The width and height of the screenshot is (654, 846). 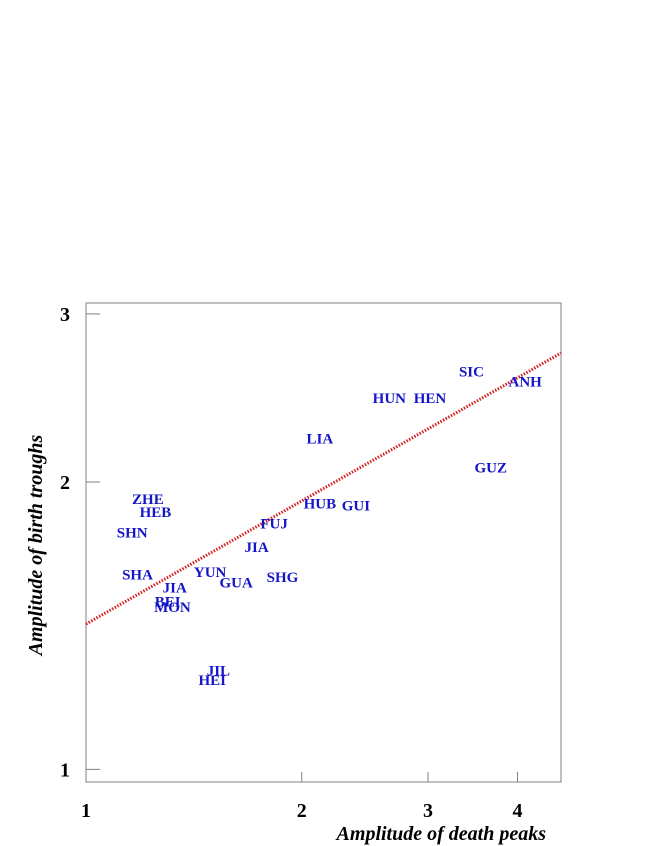 What do you see at coordinates (283, 578) in the screenshot?
I see `point-label-shg: SHG` at bounding box center [283, 578].